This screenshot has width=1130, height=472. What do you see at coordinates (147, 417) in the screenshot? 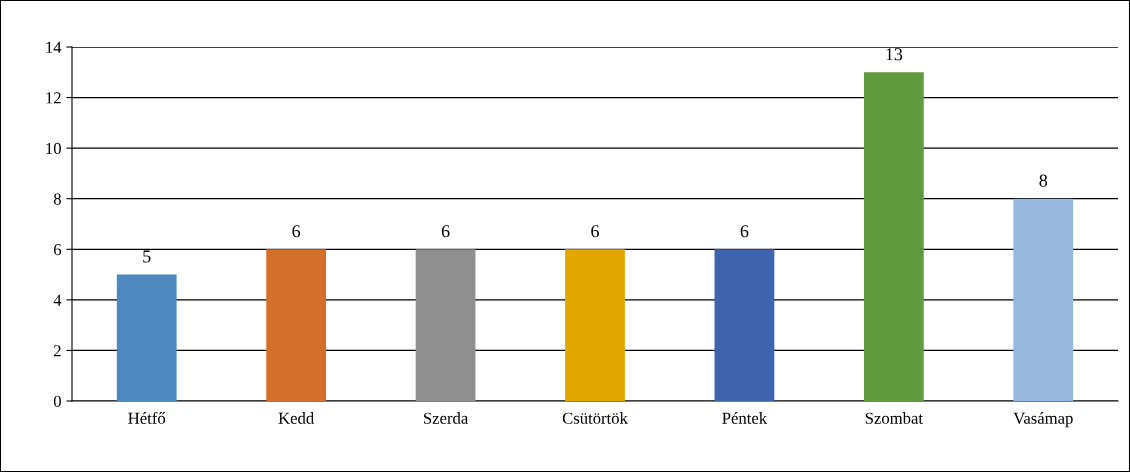
I see `x-tick-label: Hétfő` at bounding box center [147, 417].